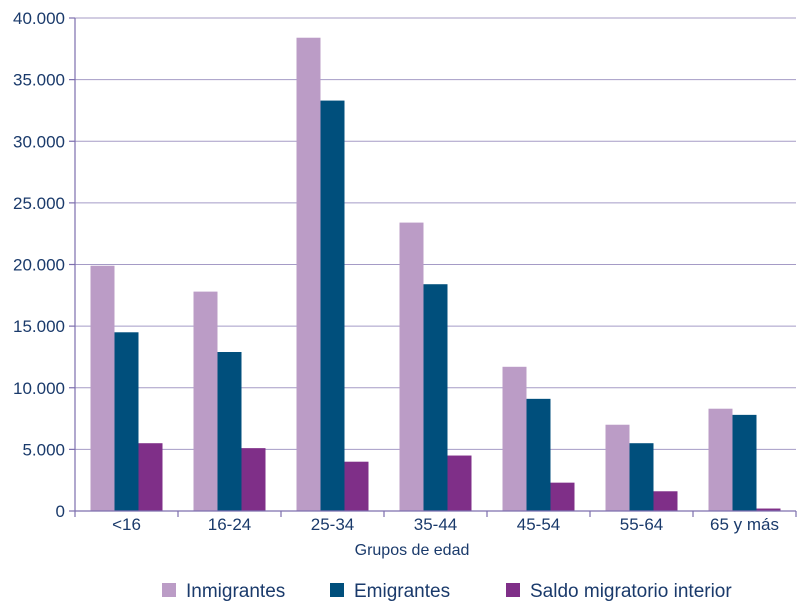  Describe the element at coordinates (412, 550) in the screenshot. I see `x-axis-title: Grupos de edad` at that location.